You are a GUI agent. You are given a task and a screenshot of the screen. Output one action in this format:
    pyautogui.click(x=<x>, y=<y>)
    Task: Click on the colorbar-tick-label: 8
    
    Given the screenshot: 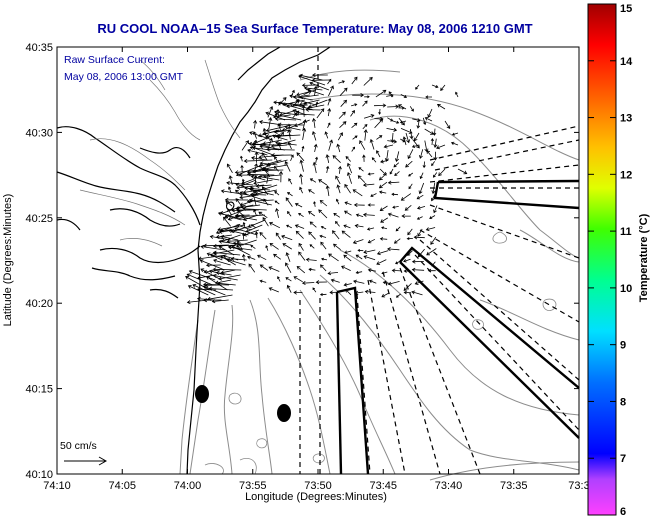 What is the action you would take?
    pyautogui.click(x=623, y=402)
    